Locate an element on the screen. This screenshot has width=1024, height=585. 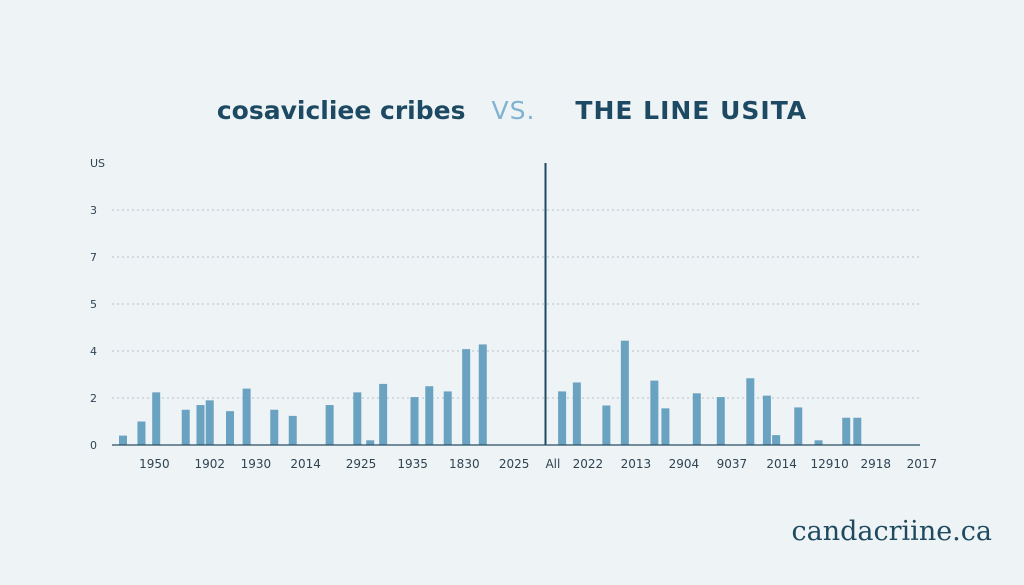
chart-title: cosavicliee cribes VS. THE LINE USITA is located at coordinates (512, 110).